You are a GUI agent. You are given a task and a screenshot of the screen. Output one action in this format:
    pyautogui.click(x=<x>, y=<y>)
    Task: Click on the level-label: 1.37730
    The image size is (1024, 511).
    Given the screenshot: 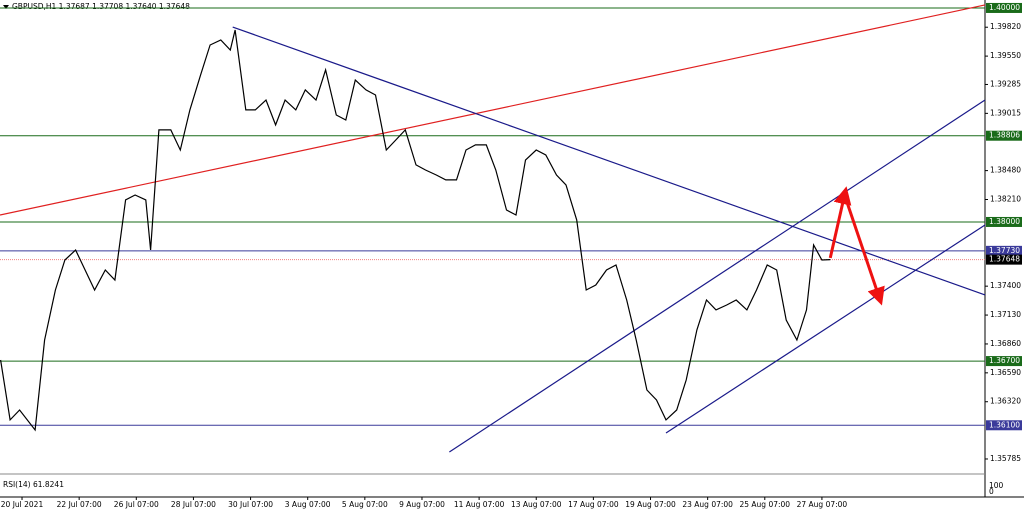 What is the action you would take?
    pyautogui.click(x=1004, y=250)
    